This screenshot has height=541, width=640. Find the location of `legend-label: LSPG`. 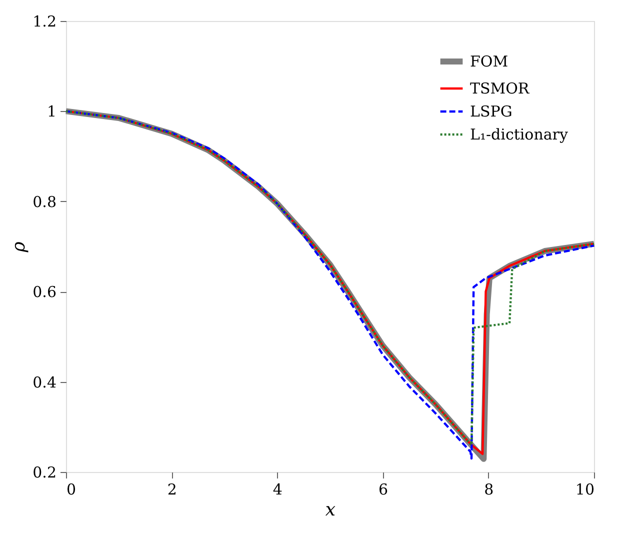

legend-label: LSPG is located at coordinates (491, 111).